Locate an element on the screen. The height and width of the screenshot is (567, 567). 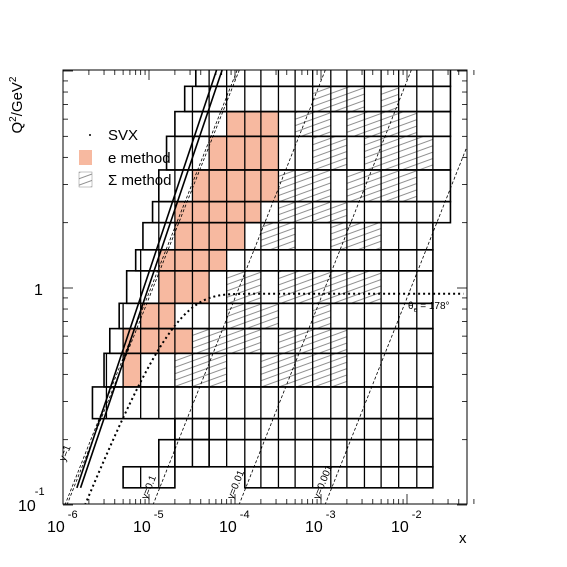
x-tick-label: 10⁻⁴ is located at coordinates (234, 522).